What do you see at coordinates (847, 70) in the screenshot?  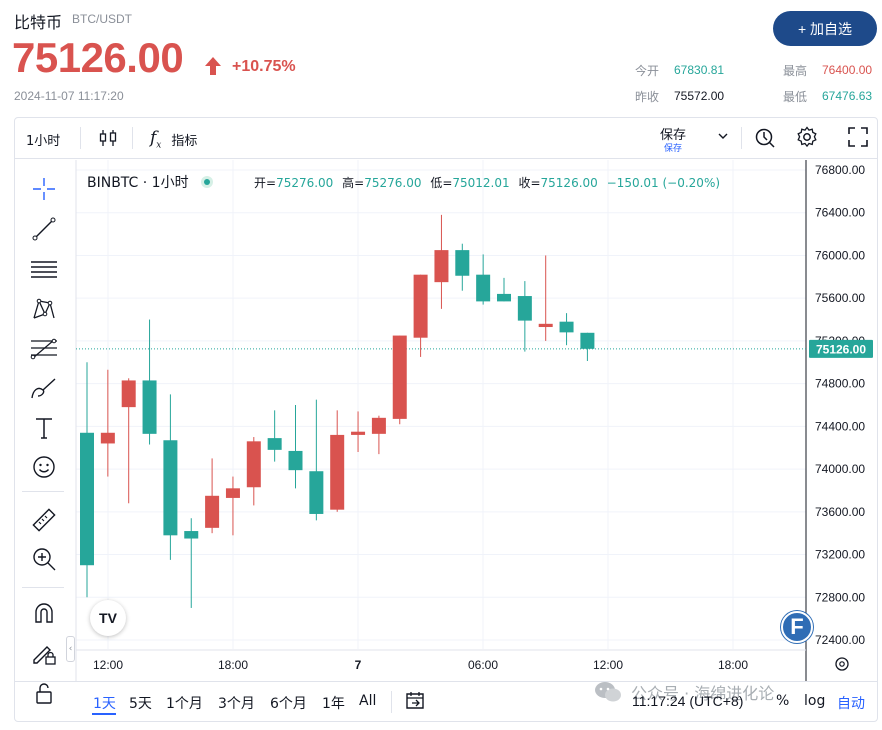 I see `high-value: 76400.00` at bounding box center [847, 70].